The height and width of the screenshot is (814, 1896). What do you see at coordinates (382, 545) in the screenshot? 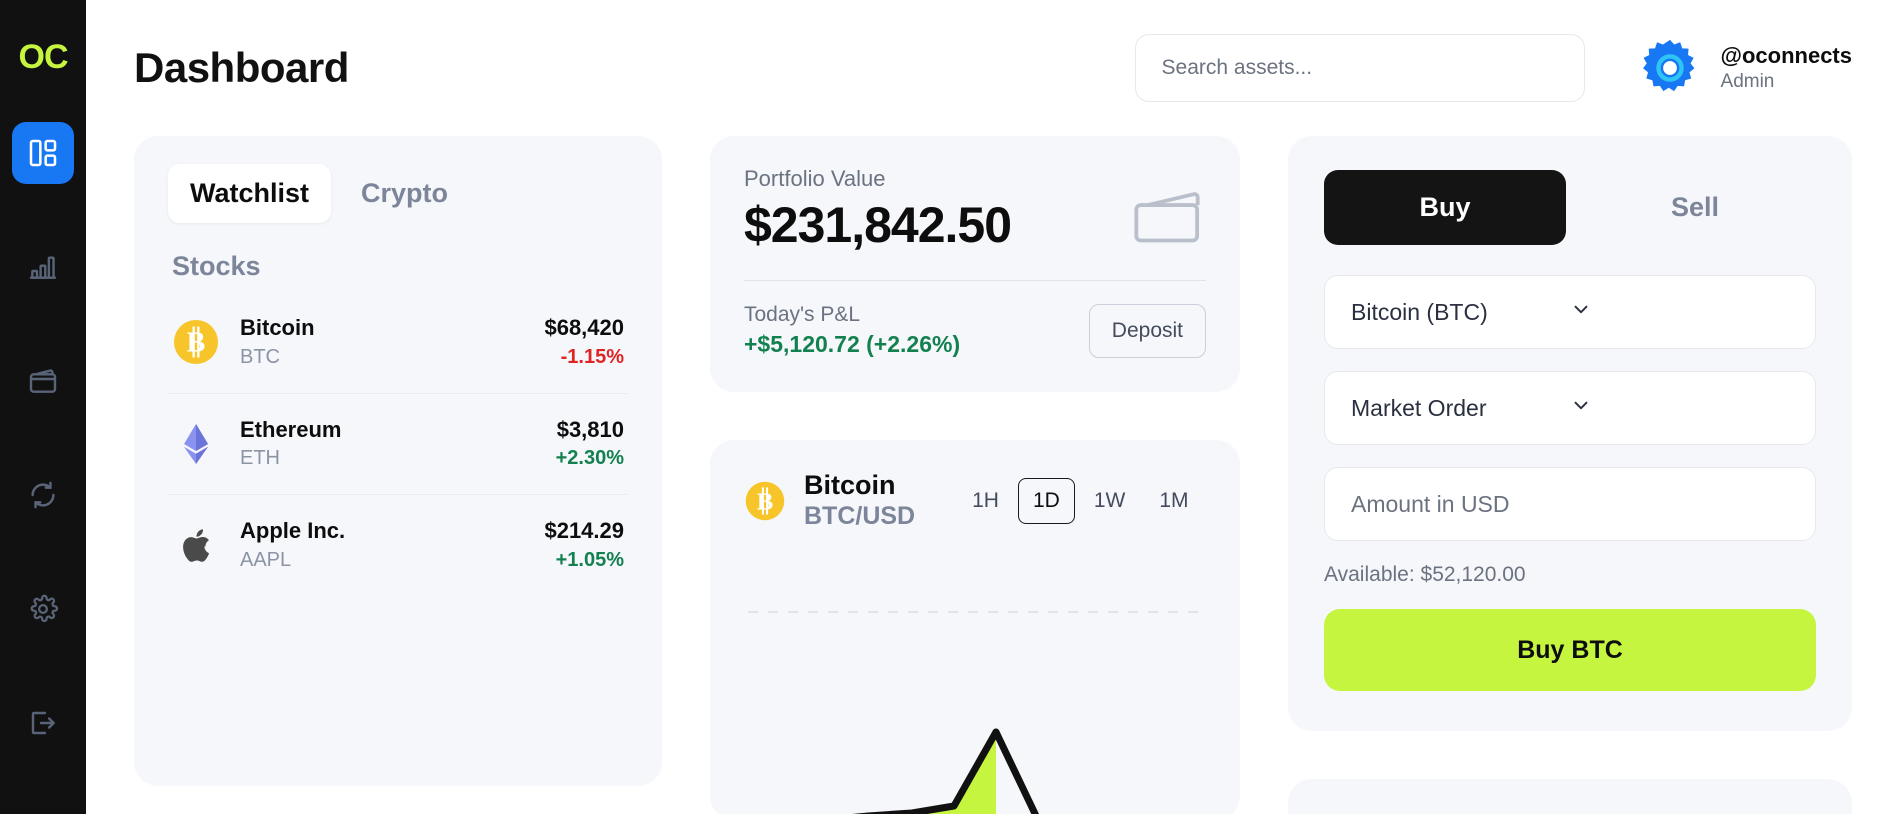
I see `asset-identity: Apple Inc. AAPL` at bounding box center [382, 545].